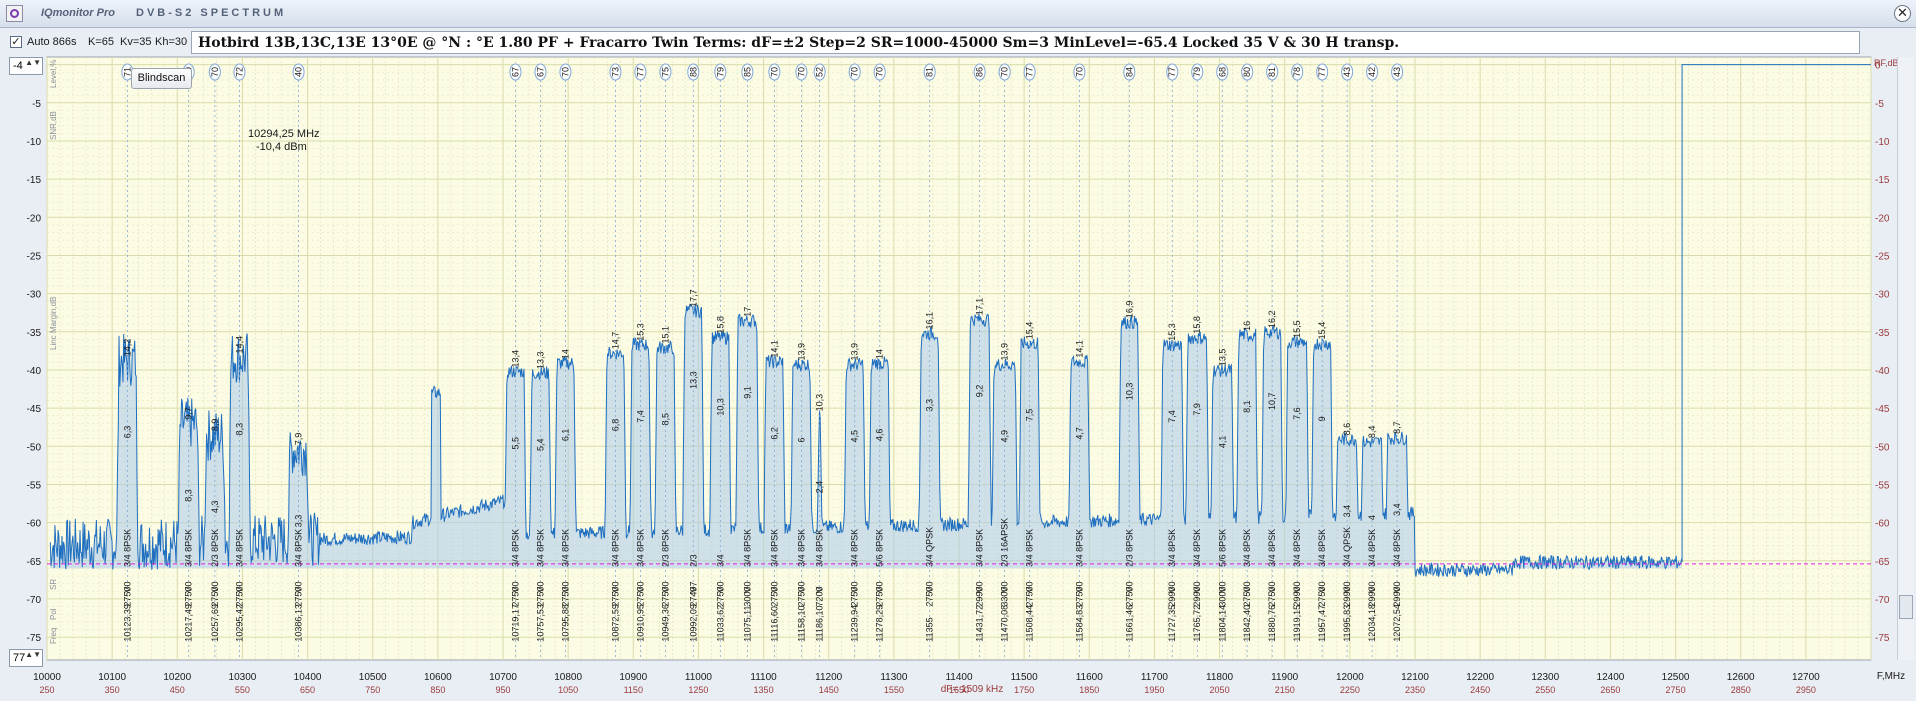 The height and width of the screenshot is (701, 1916). I want to click on y-tick-label-right: -65, so click(1882, 562).